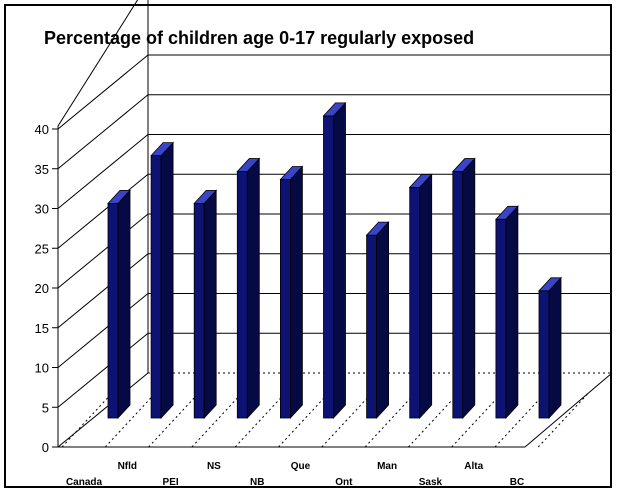  What do you see at coordinates (42, 248) in the screenshot?
I see `y-tick-label: 25` at bounding box center [42, 248].